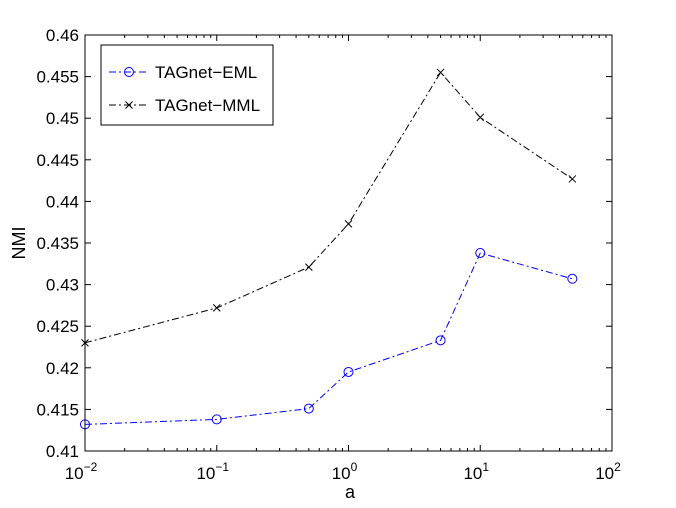 This screenshot has width=676, height=508. Describe the element at coordinates (57, 326) in the screenshot. I see `y-tick-label: 0.425` at that location.